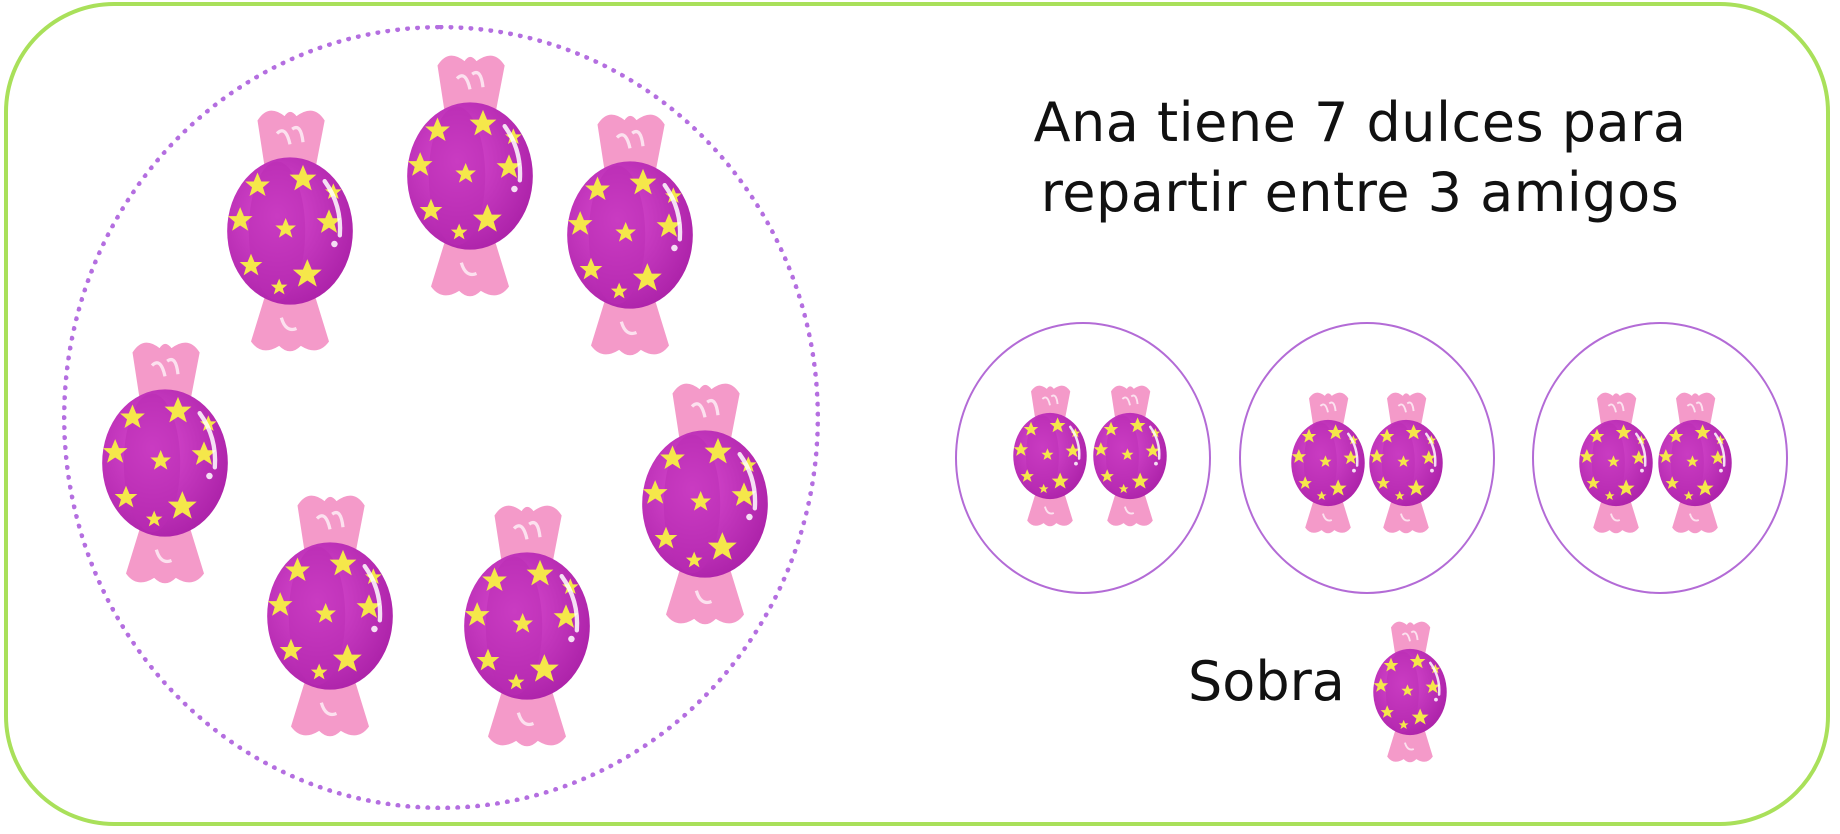  Describe the element at coordinates (1360, 122) in the screenshot. I see `problem-line-1: Ana tiene 7 dulces para` at that location.